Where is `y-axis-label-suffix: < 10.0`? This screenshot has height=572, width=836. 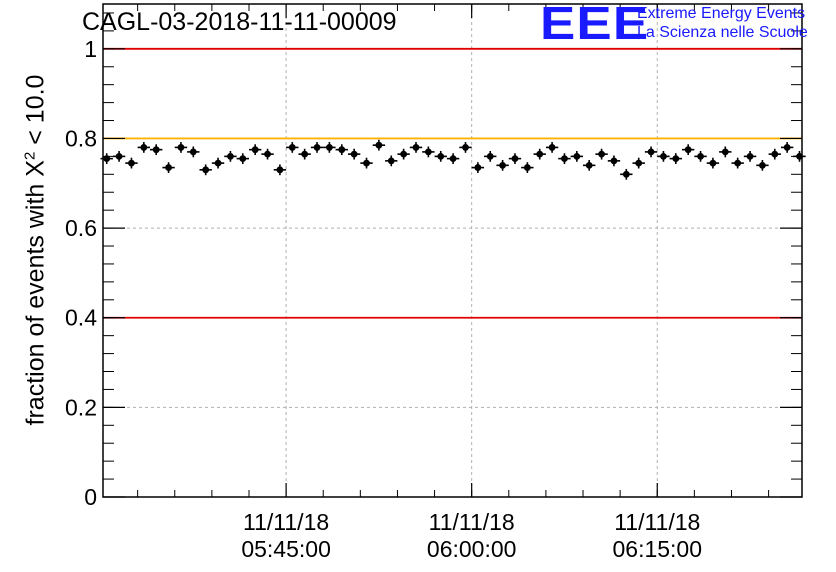 y-axis-label-suffix: < 10.0 is located at coordinates (35, 113).